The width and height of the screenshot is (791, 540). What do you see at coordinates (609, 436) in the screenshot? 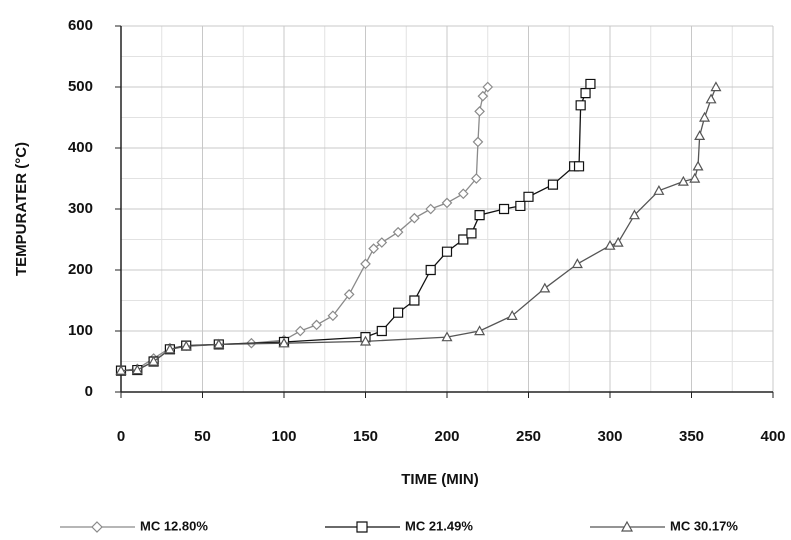
I see `x-tick-label: 300` at bounding box center [609, 436].